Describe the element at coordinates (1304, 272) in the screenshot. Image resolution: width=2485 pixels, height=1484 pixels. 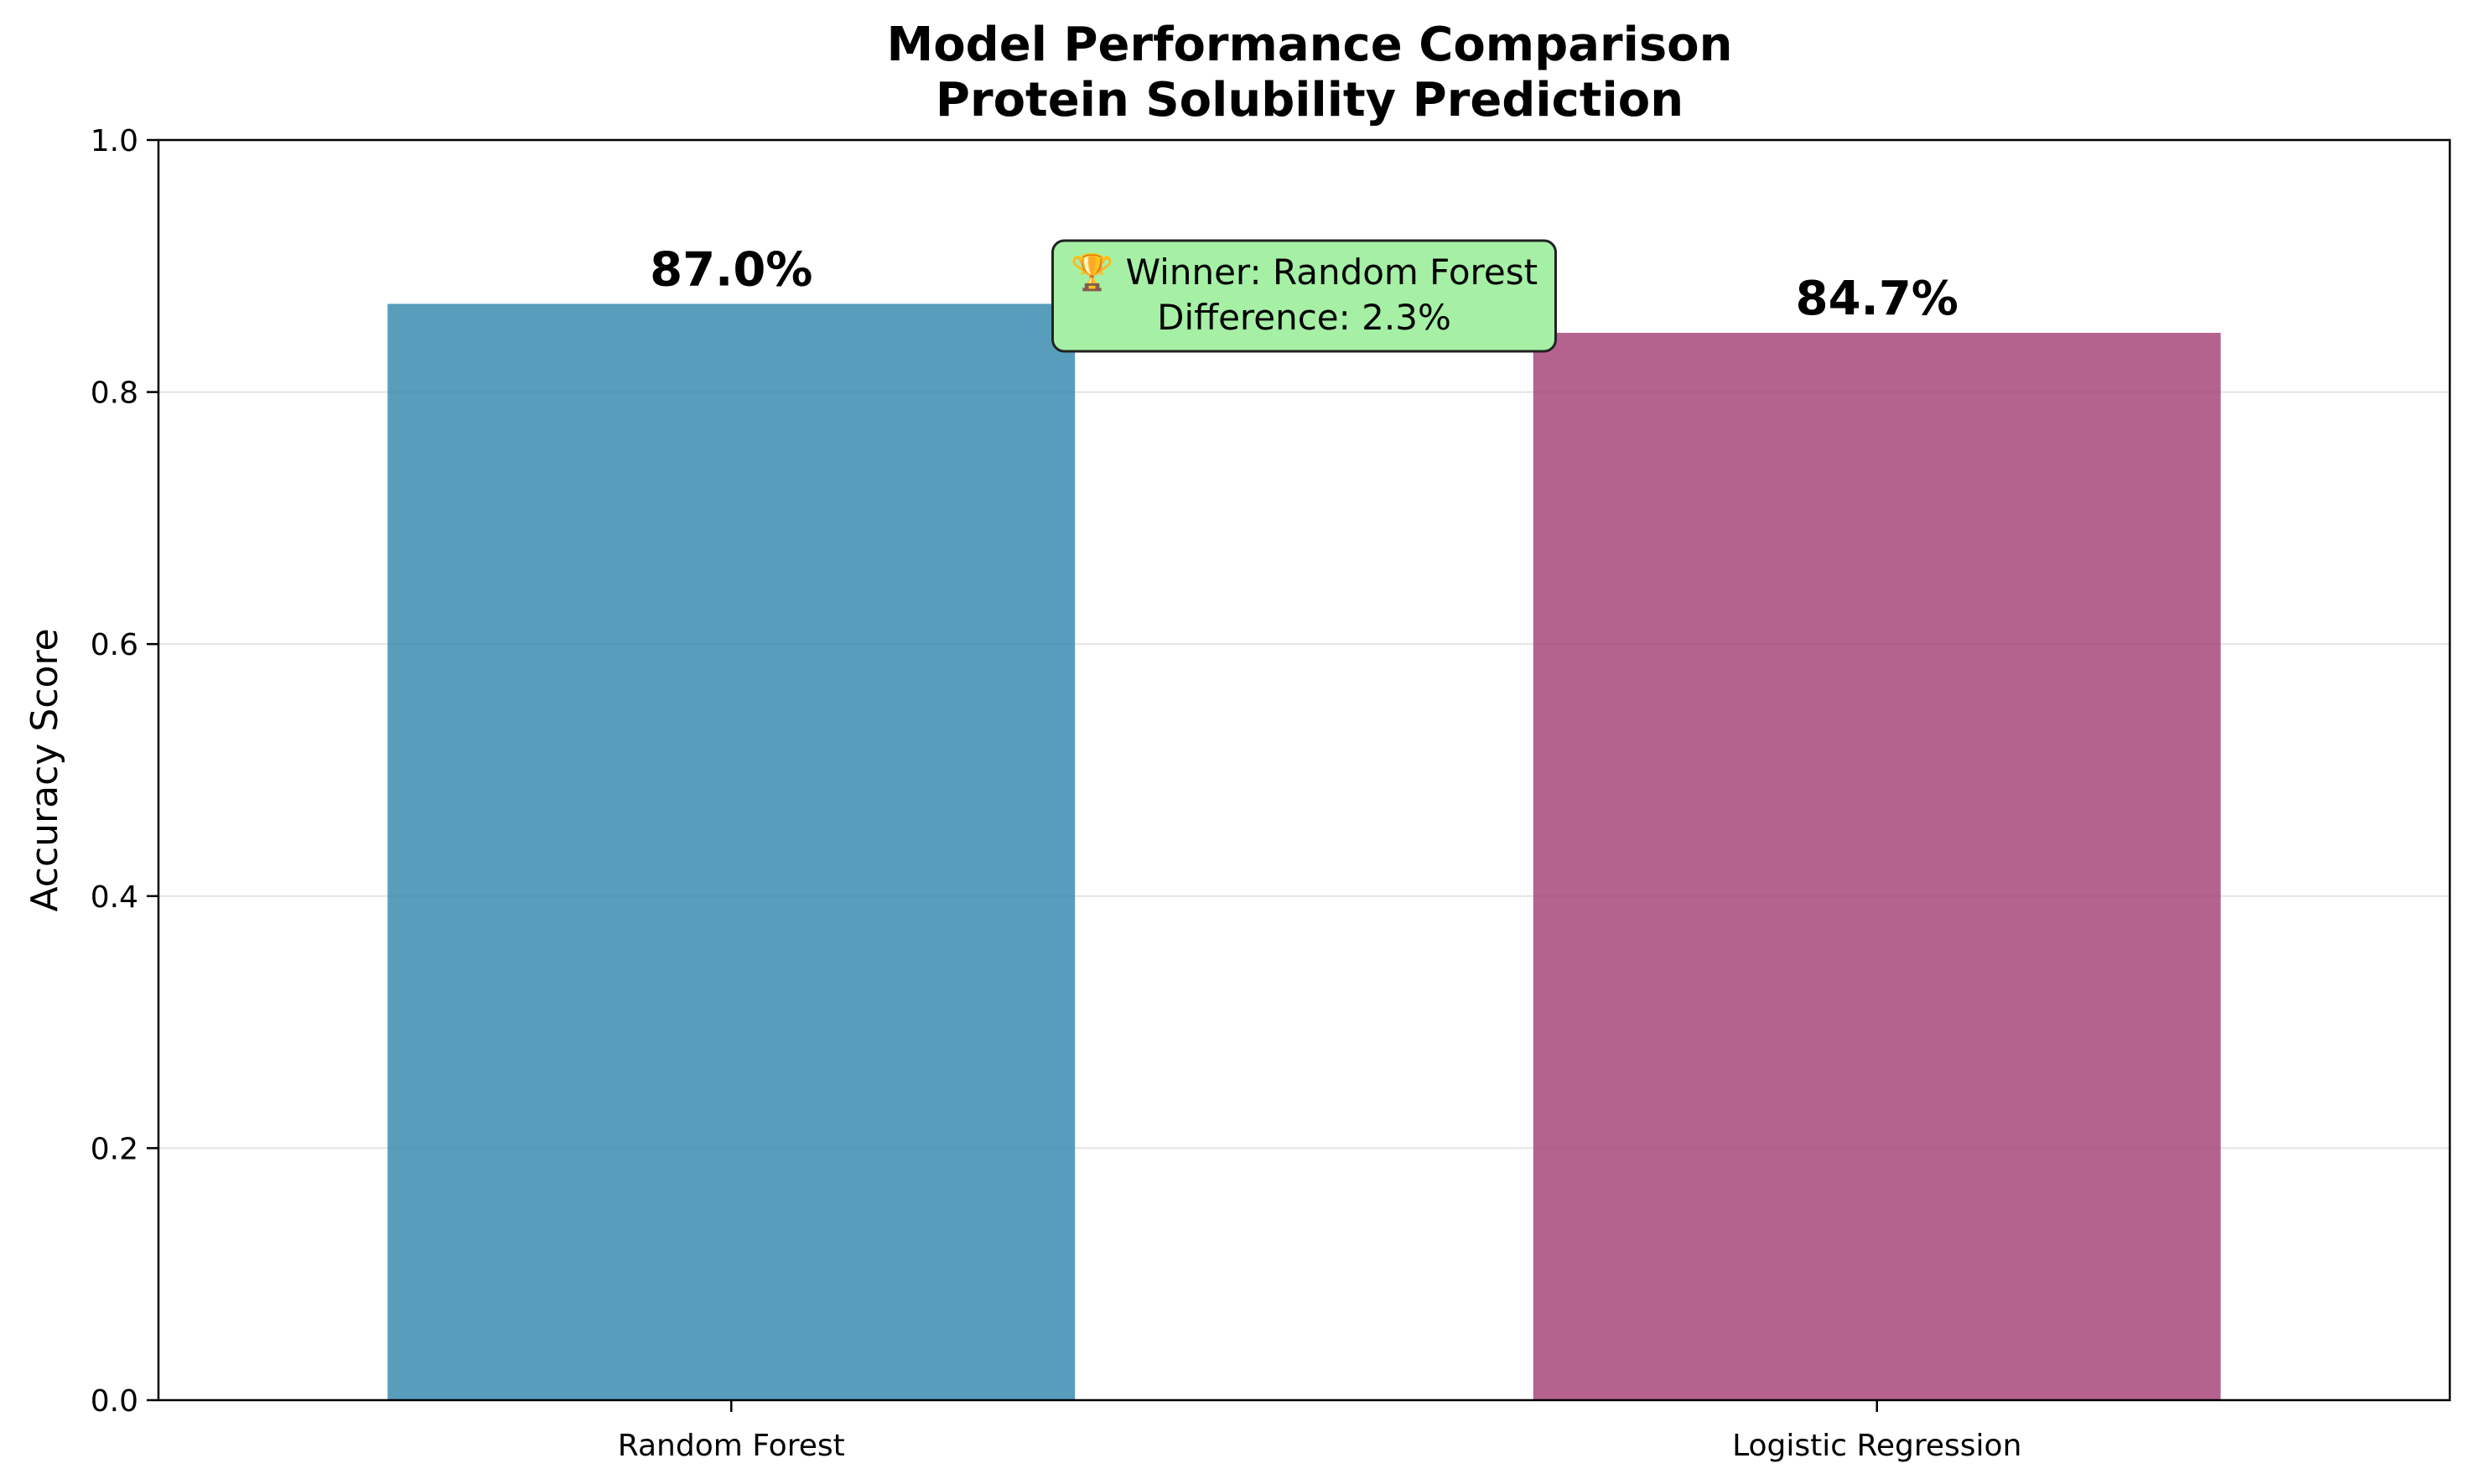
I see `annotation-winner-text: 🏆 Winner: Random Forest` at that location.